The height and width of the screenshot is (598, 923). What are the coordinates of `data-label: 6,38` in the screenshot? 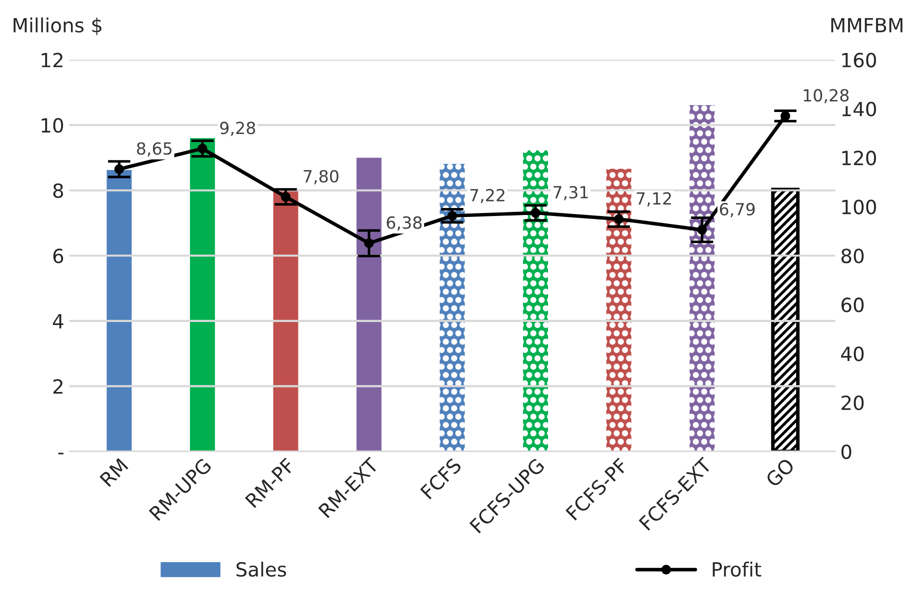 It's located at (404, 223).